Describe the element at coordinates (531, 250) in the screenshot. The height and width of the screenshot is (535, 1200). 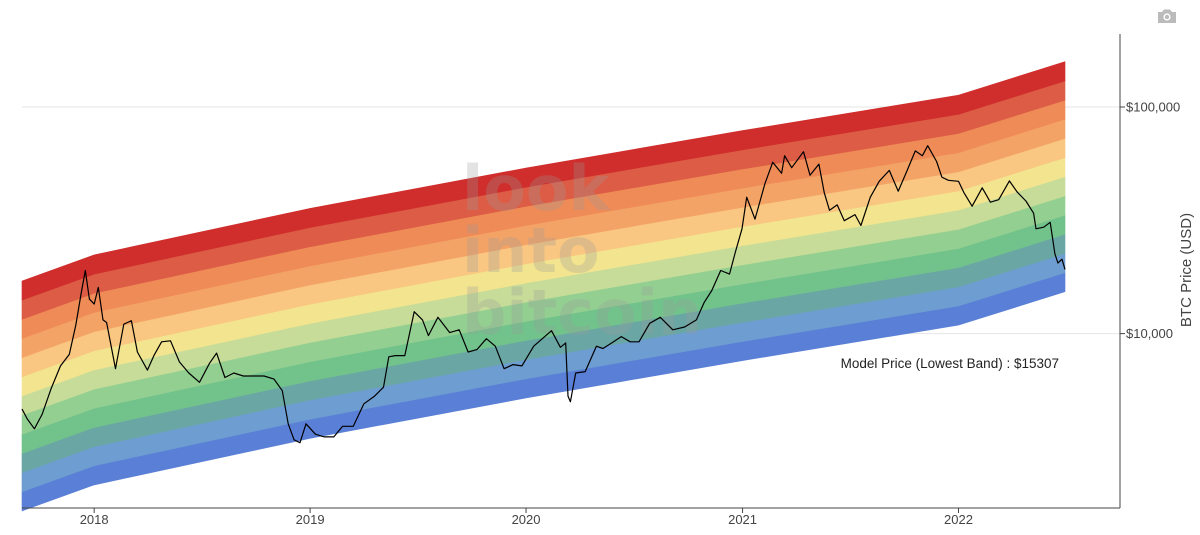
I see `watermark-line-2: into` at that location.